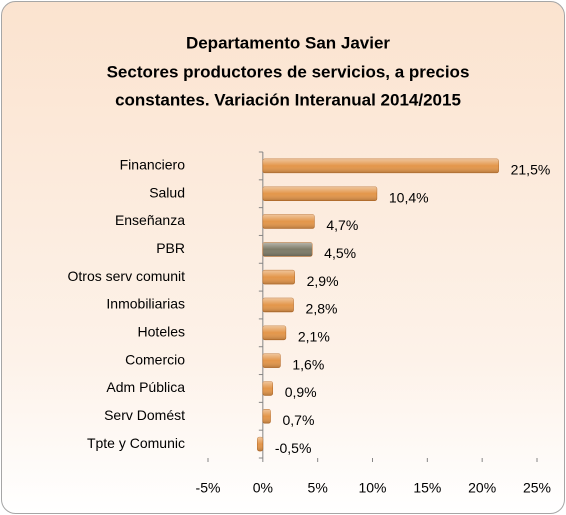 The image size is (566, 515). I want to click on value-label: 21,5%, so click(531, 170).